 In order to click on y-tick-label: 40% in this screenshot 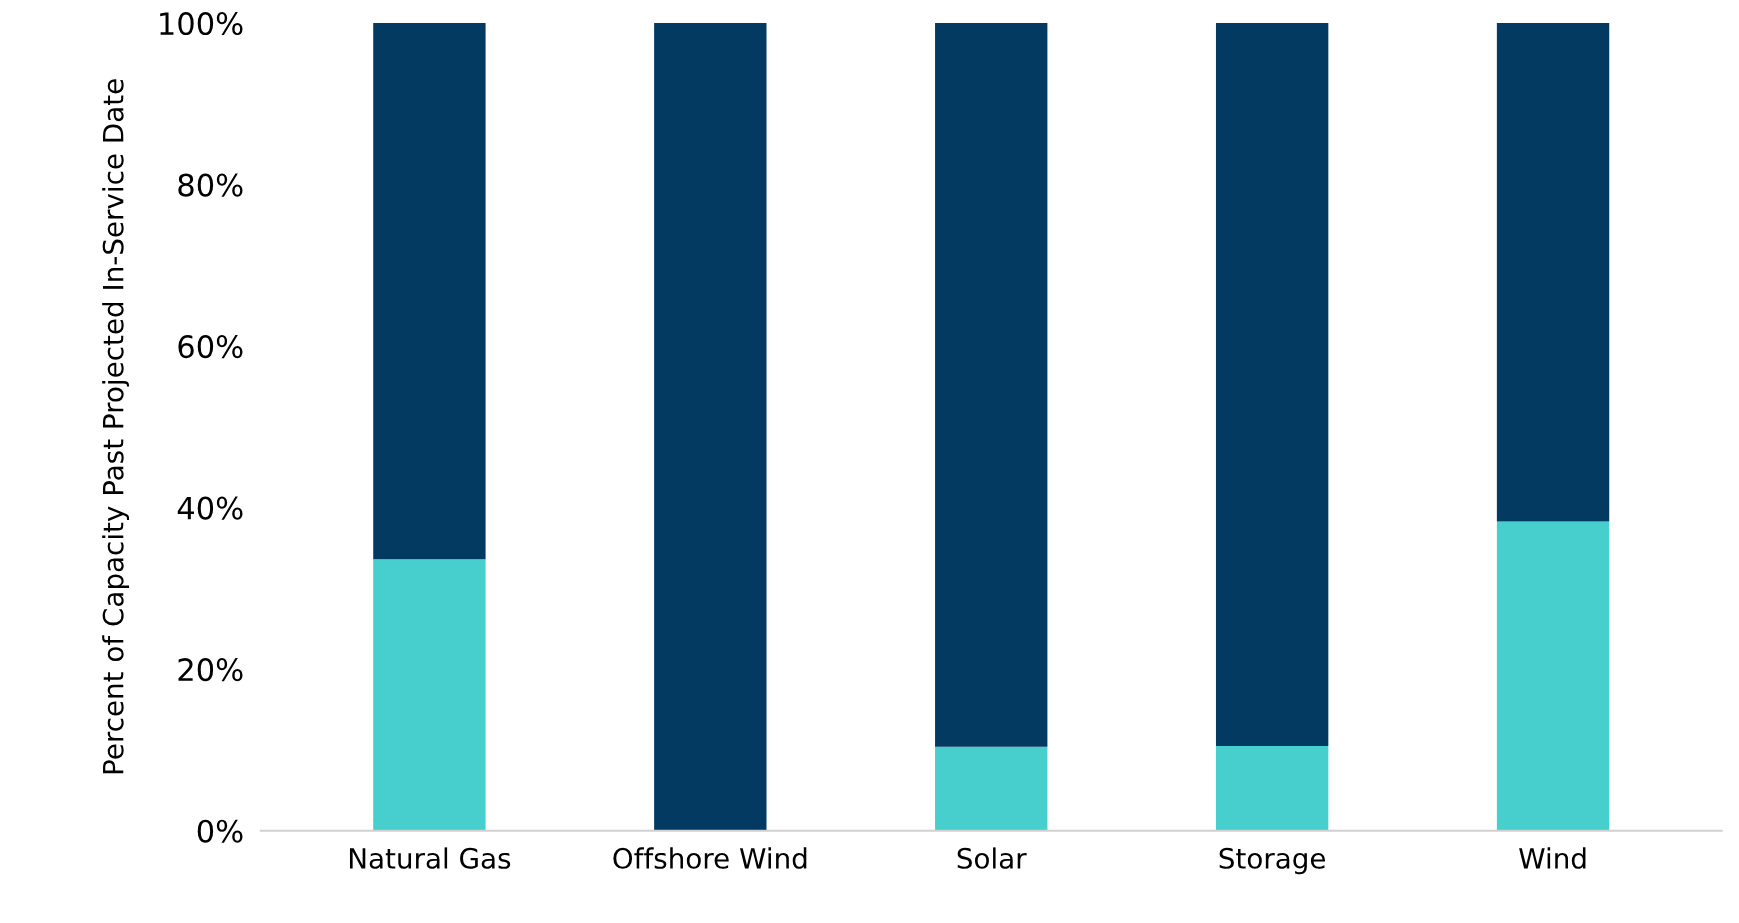, I will do `click(210, 508)`.